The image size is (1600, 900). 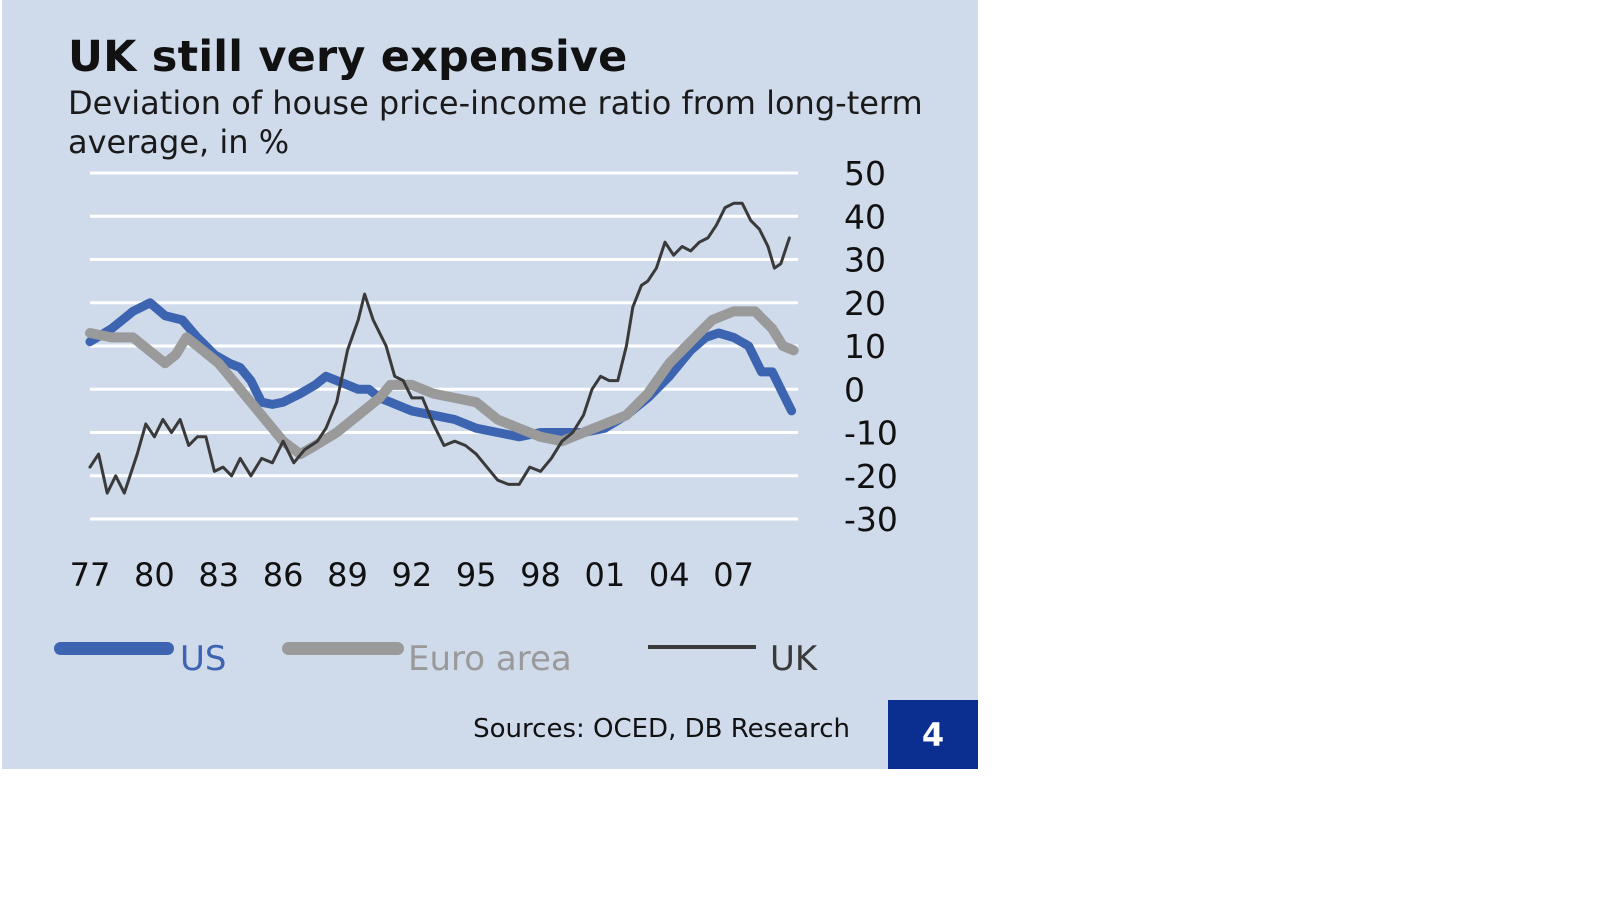 I want to click on source-note: Sources: OCED, DB Research, so click(x=661, y=729).